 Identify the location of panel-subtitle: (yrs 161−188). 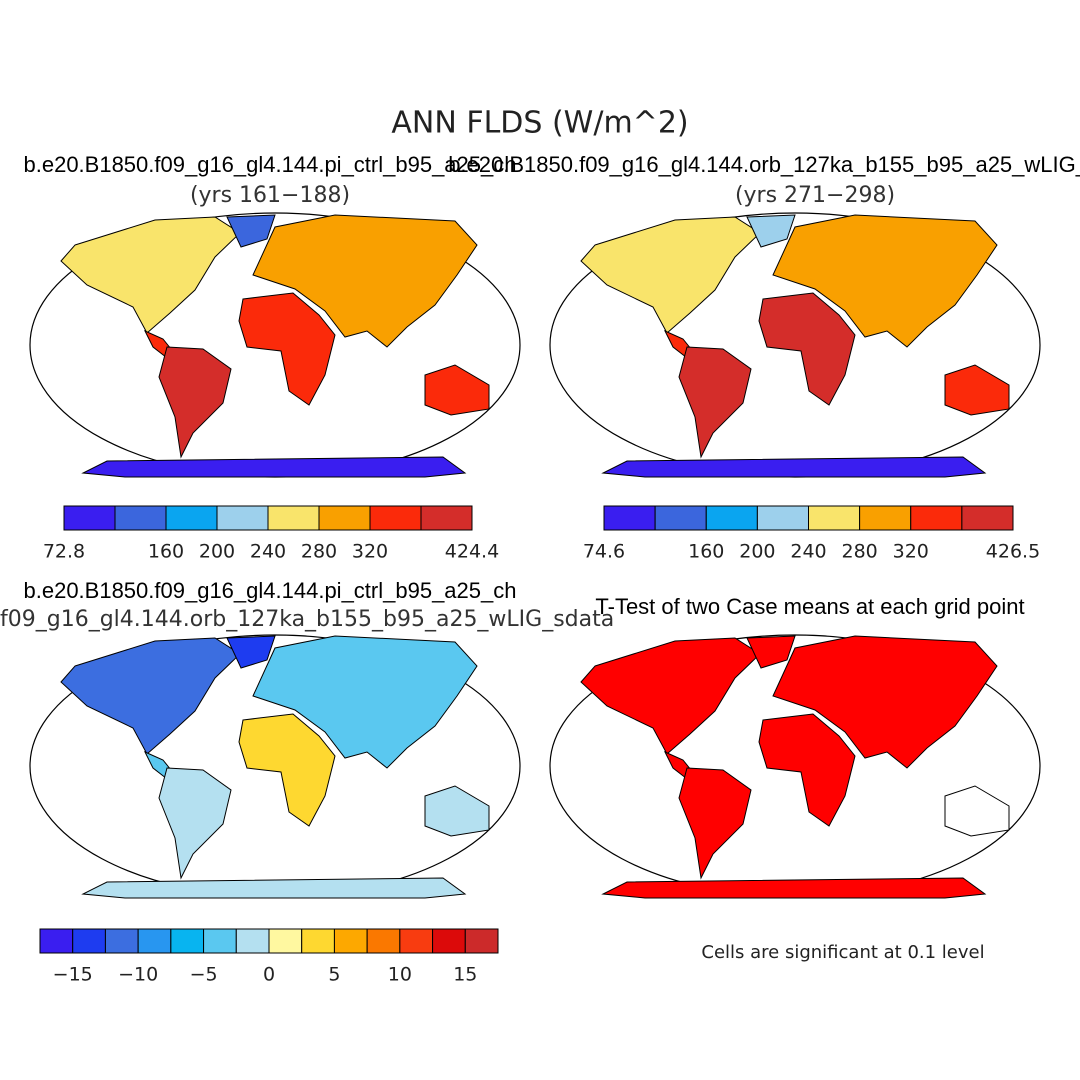
(270, 195).